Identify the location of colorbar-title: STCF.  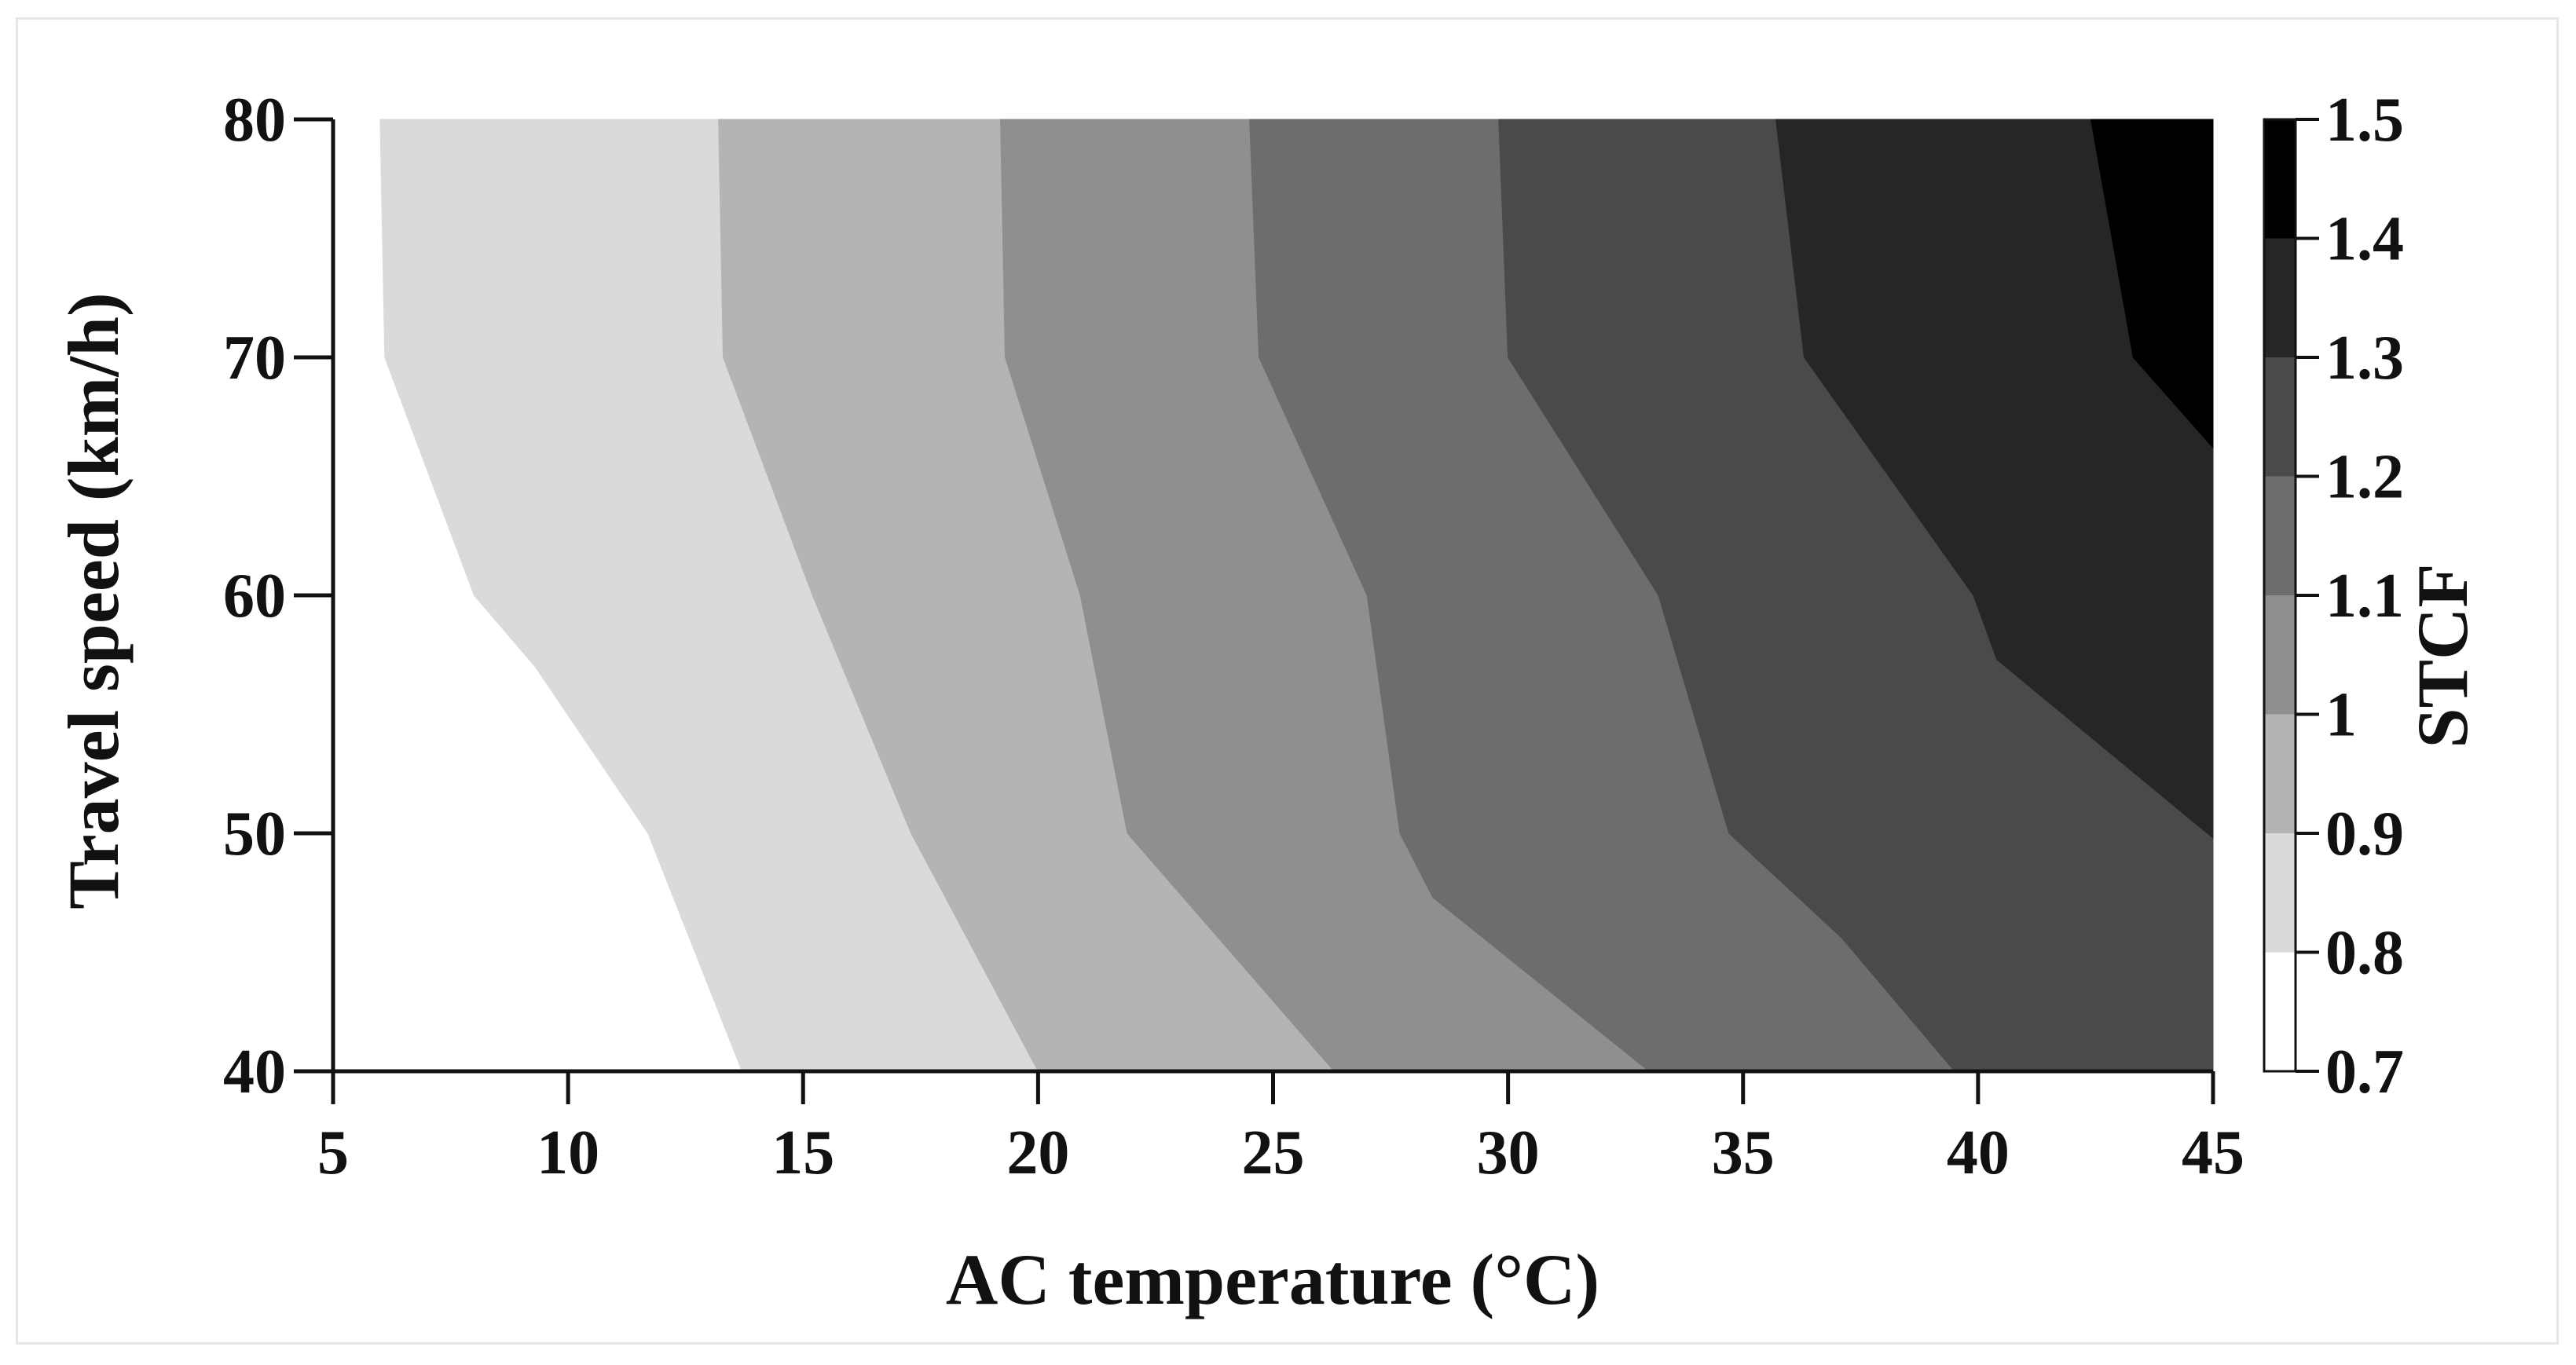
(2442, 655).